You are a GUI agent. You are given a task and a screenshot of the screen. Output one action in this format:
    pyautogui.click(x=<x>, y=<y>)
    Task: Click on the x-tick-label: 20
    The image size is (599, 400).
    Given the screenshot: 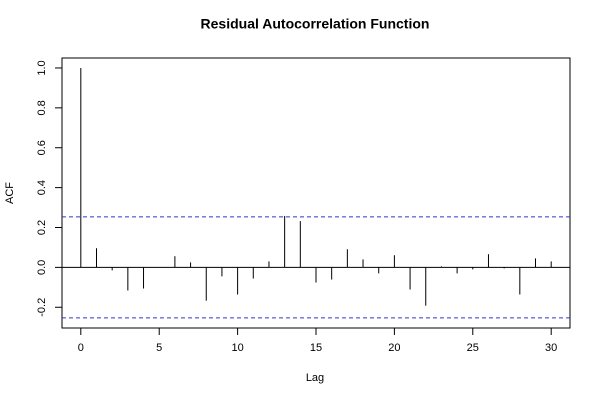 What is the action you would take?
    pyautogui.click(x=394, y=348)
    